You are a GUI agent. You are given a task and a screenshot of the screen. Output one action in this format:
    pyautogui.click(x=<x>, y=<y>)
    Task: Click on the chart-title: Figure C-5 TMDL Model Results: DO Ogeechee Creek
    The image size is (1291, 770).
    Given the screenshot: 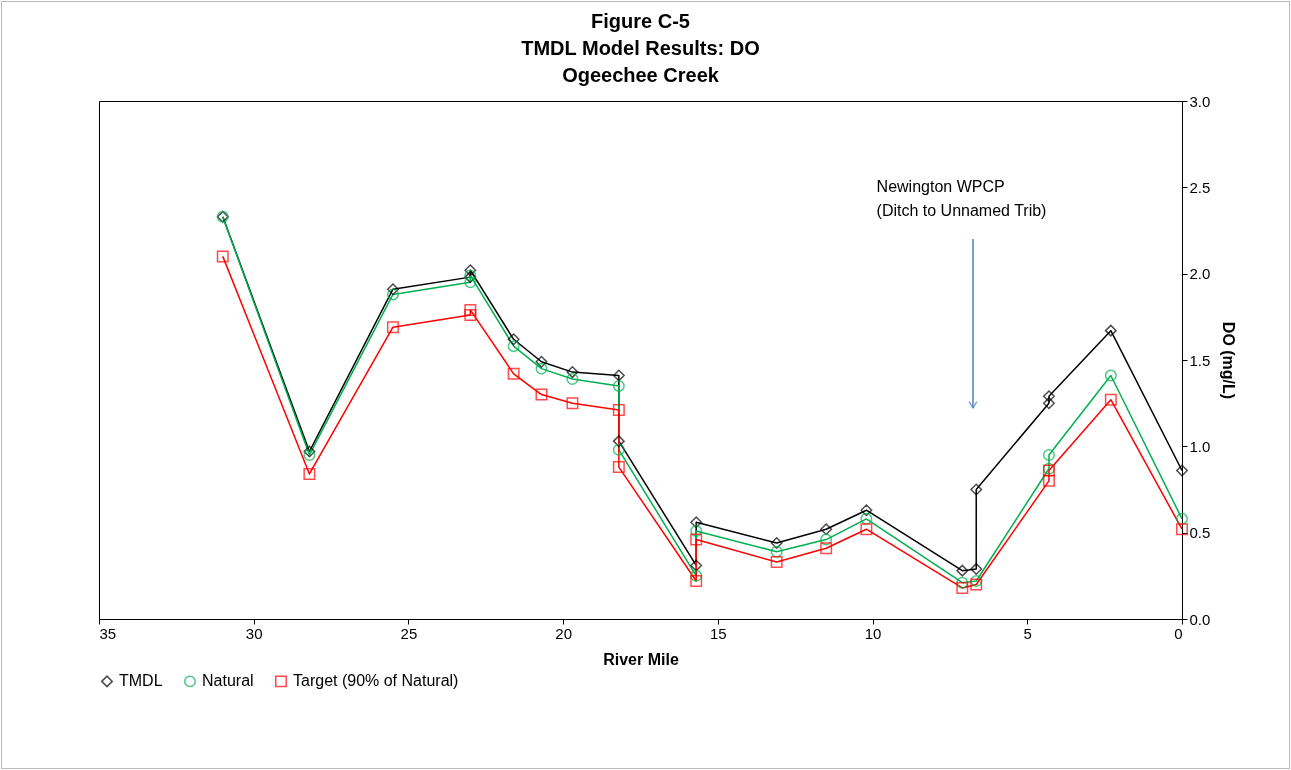 What is the action you would take?
    pyautogui.click(x=640, y=48)
    